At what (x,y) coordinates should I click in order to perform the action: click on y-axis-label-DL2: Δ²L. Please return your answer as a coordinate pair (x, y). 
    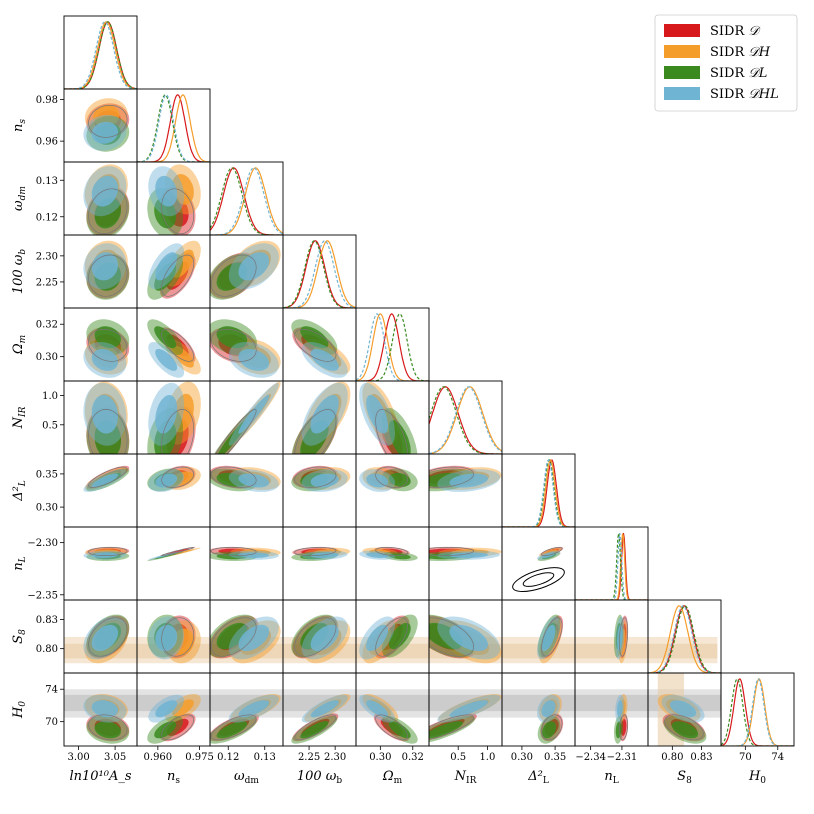
    Looking at the image, I should click on (19, 491).